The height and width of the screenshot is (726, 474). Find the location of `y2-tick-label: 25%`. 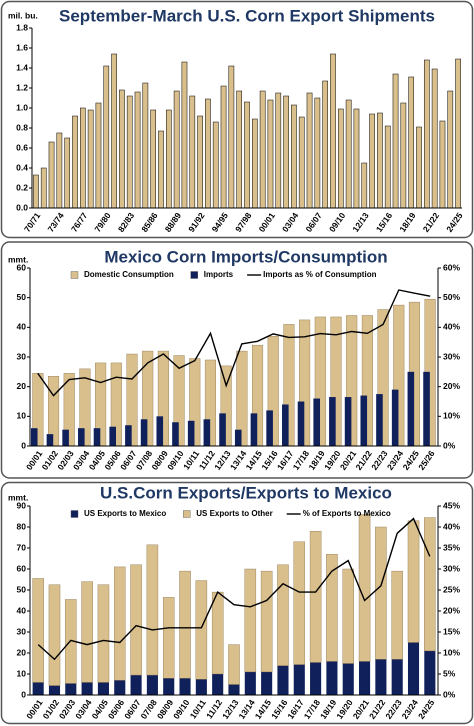

y2-tick-label: 25% is located at coordinates (451, 589).